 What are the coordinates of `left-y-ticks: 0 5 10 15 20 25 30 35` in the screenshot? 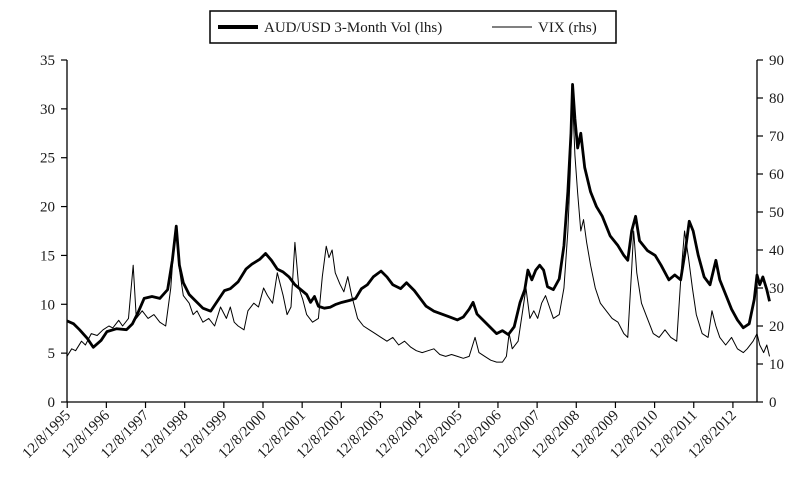 It's located at (53, 232).